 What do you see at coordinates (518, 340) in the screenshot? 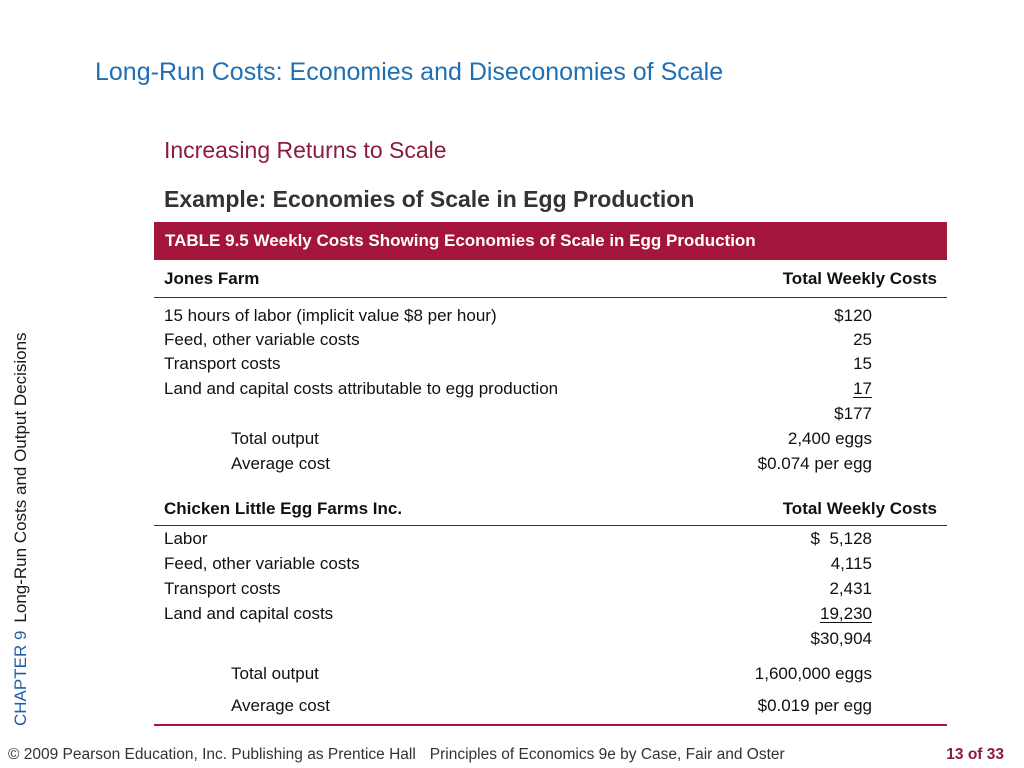
I see `table-row: Feed, other variable costs 25` at bounding box center [518, 340].